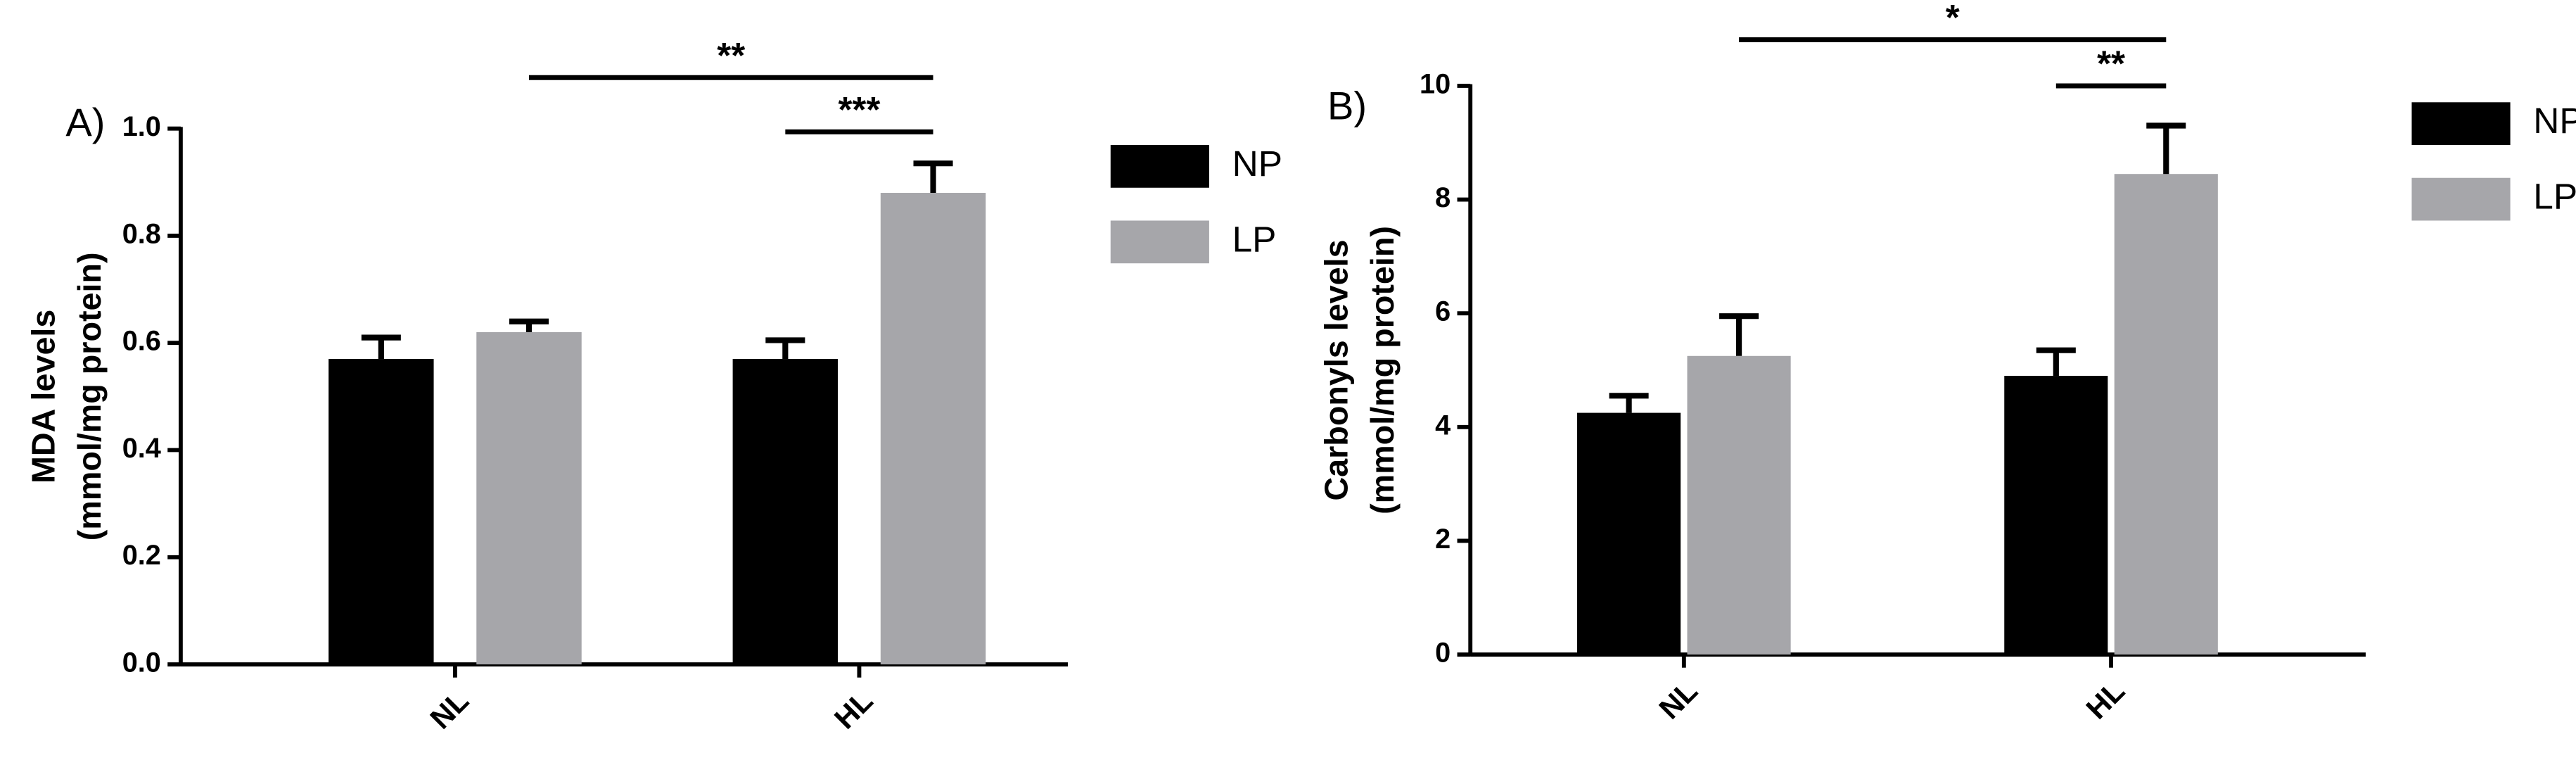  What do you see at coordinates (85, 122) in the screenshot?
I see `panel-label: A)` at bounding box center [85, 122].